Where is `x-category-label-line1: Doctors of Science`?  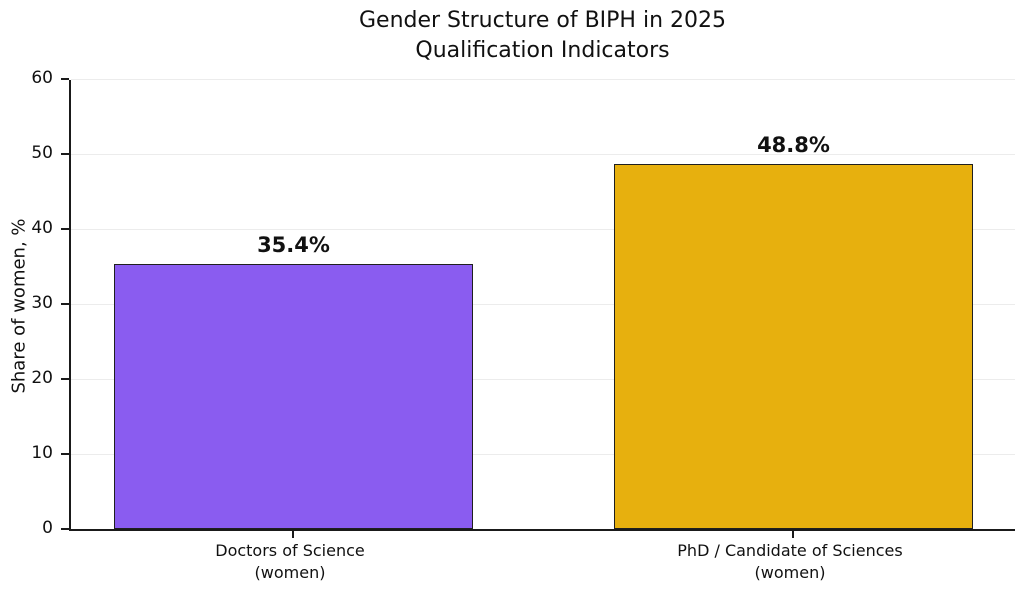
x-category-label-line1: Doctors of Science is located at coordinates (290, 550).